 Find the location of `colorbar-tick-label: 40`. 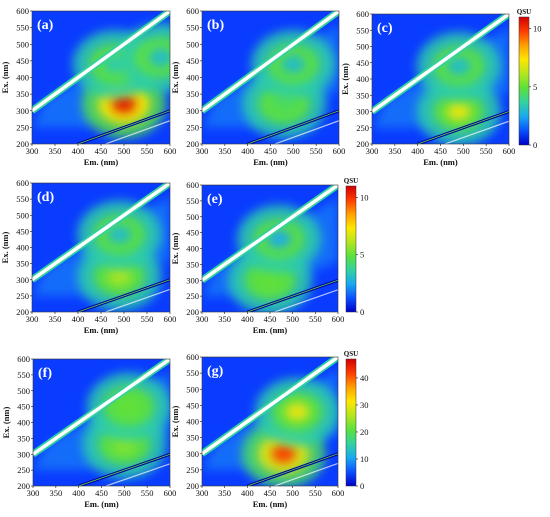

colorbar-tick-label: 40 is located at coordinates (364, 378).